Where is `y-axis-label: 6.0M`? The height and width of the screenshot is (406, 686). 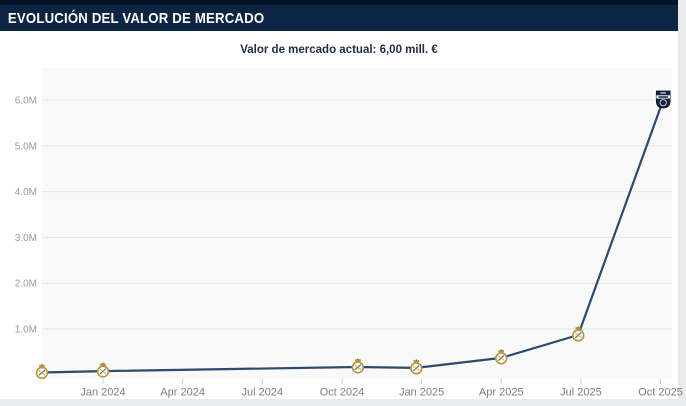 y-axis-label: 6.0M is located at coordinates (26, 101).